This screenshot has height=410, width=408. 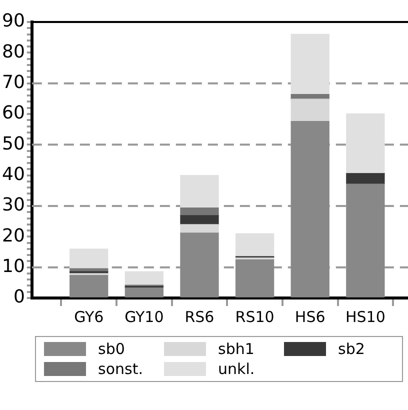 I want to click on y-tick-label: 0, so click(x=19, y=297).